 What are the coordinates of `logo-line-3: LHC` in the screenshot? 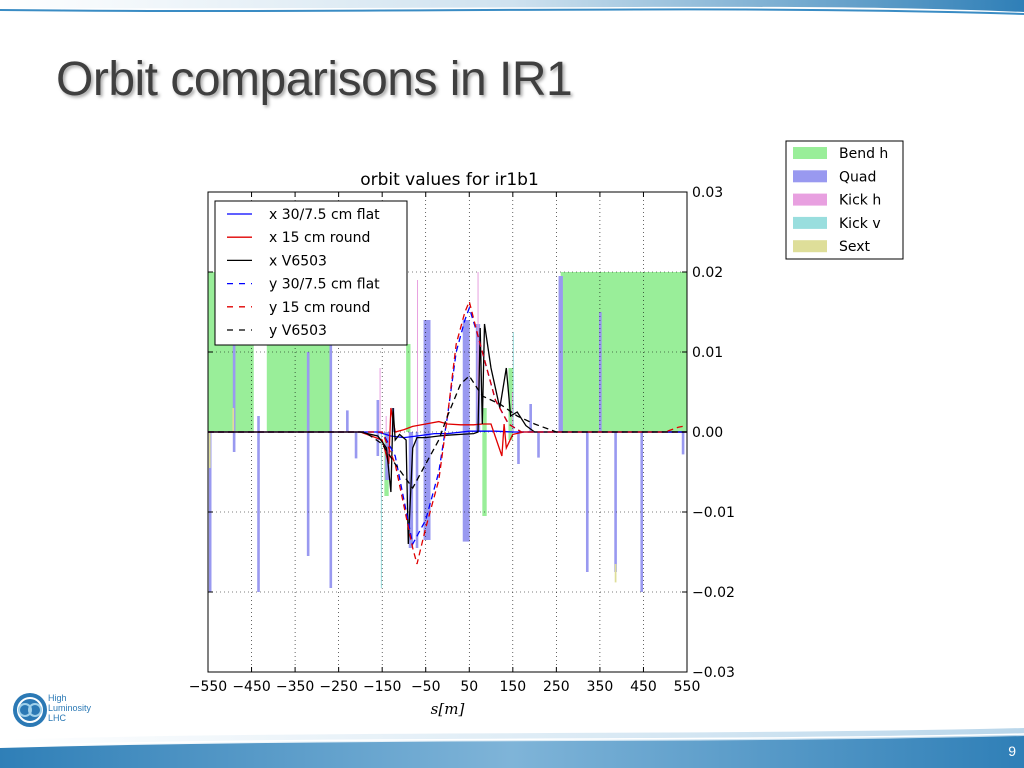 It's located at (57, 718).